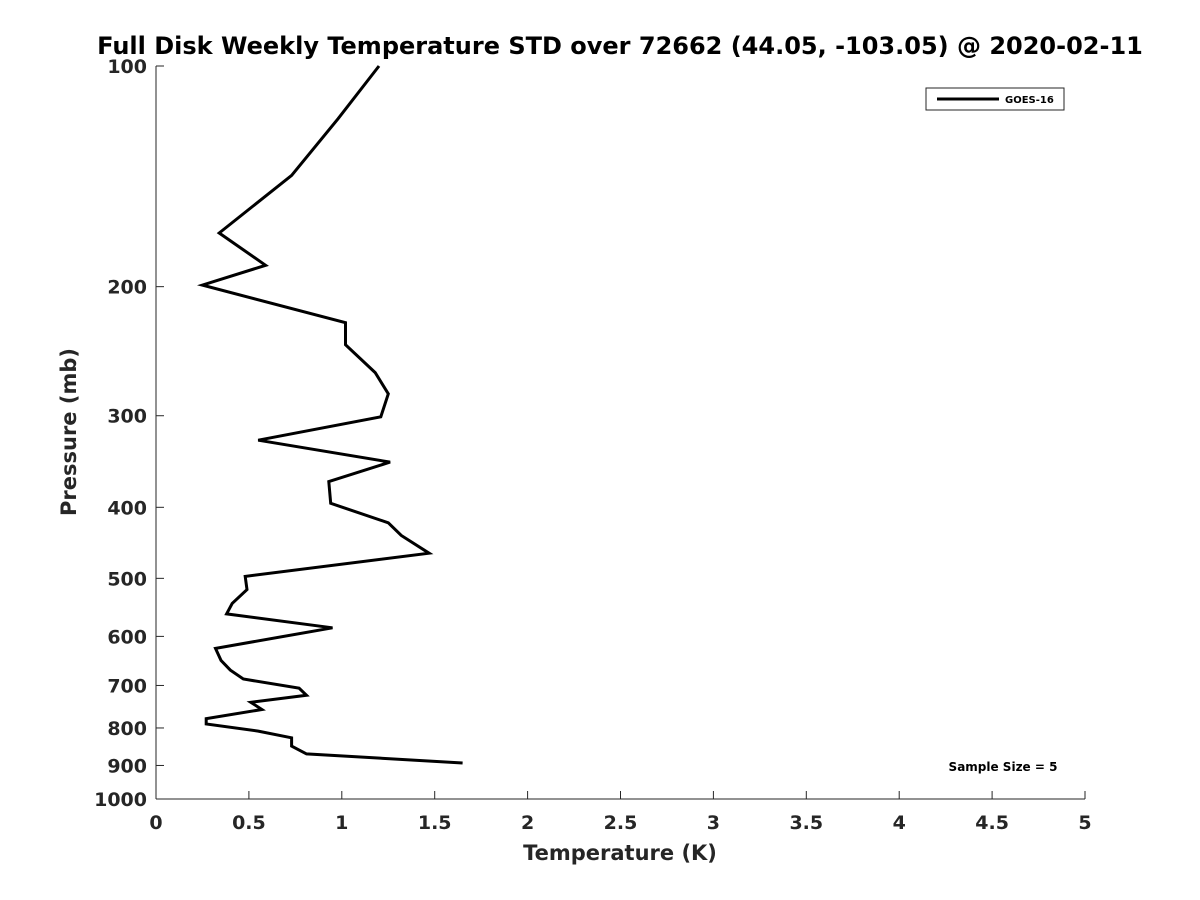 The height and width of the screenshot is (900, 1200). What do you see at coordinates (127, 67) in the screenshot?
I see `y-tick-label: 100` at bounding box center [127, 67].